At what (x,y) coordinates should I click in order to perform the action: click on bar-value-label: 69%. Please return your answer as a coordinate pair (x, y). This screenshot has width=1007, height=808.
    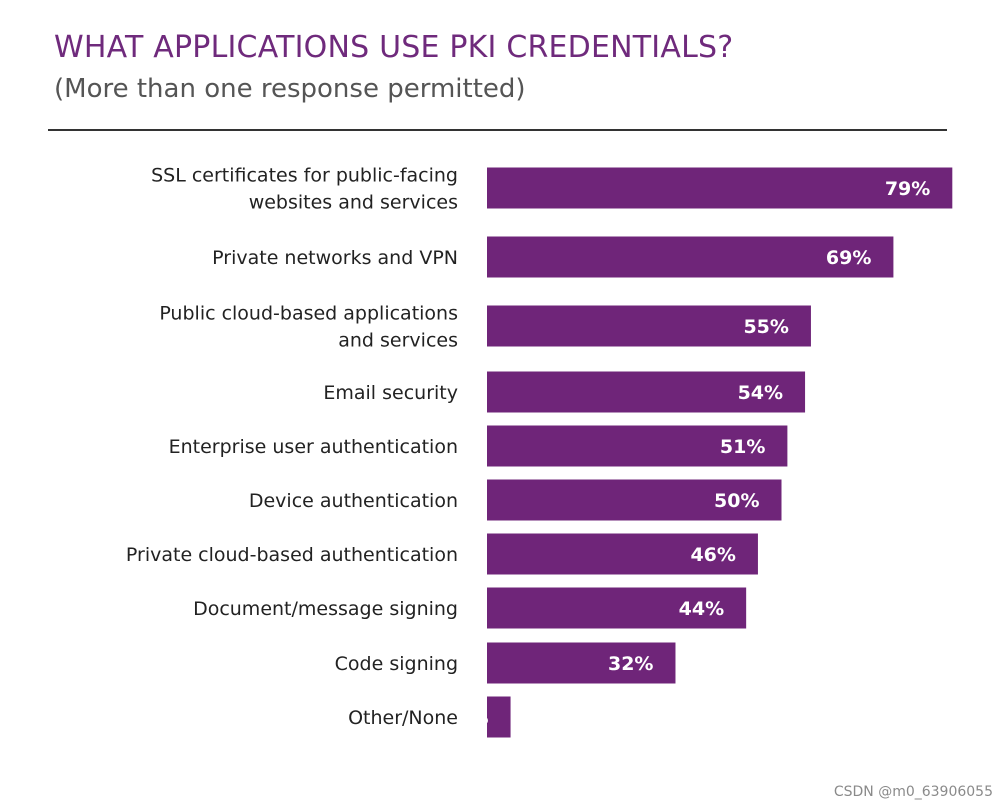
    Looking at the image, I should click on (848, 258).